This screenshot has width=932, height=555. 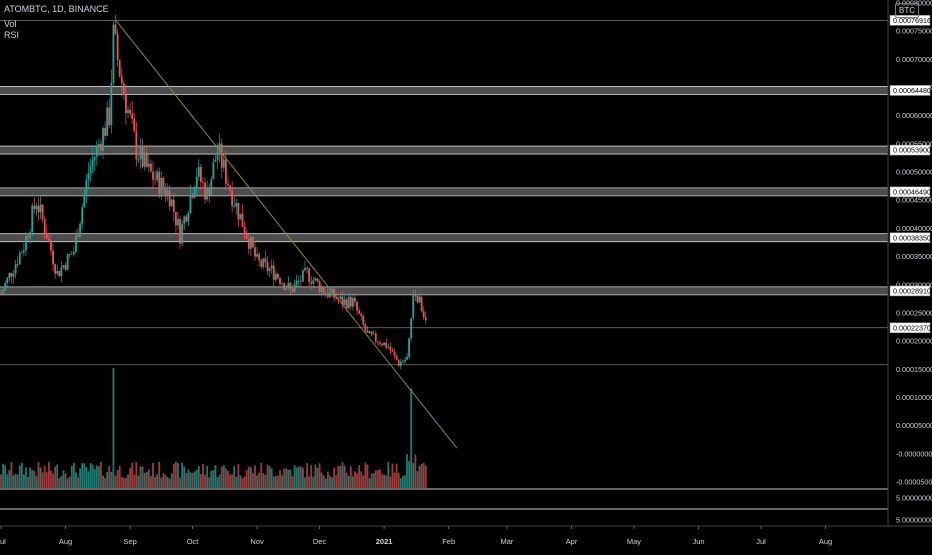 I want to click on time-tick-label: Sep, so click(x=129, y=541).